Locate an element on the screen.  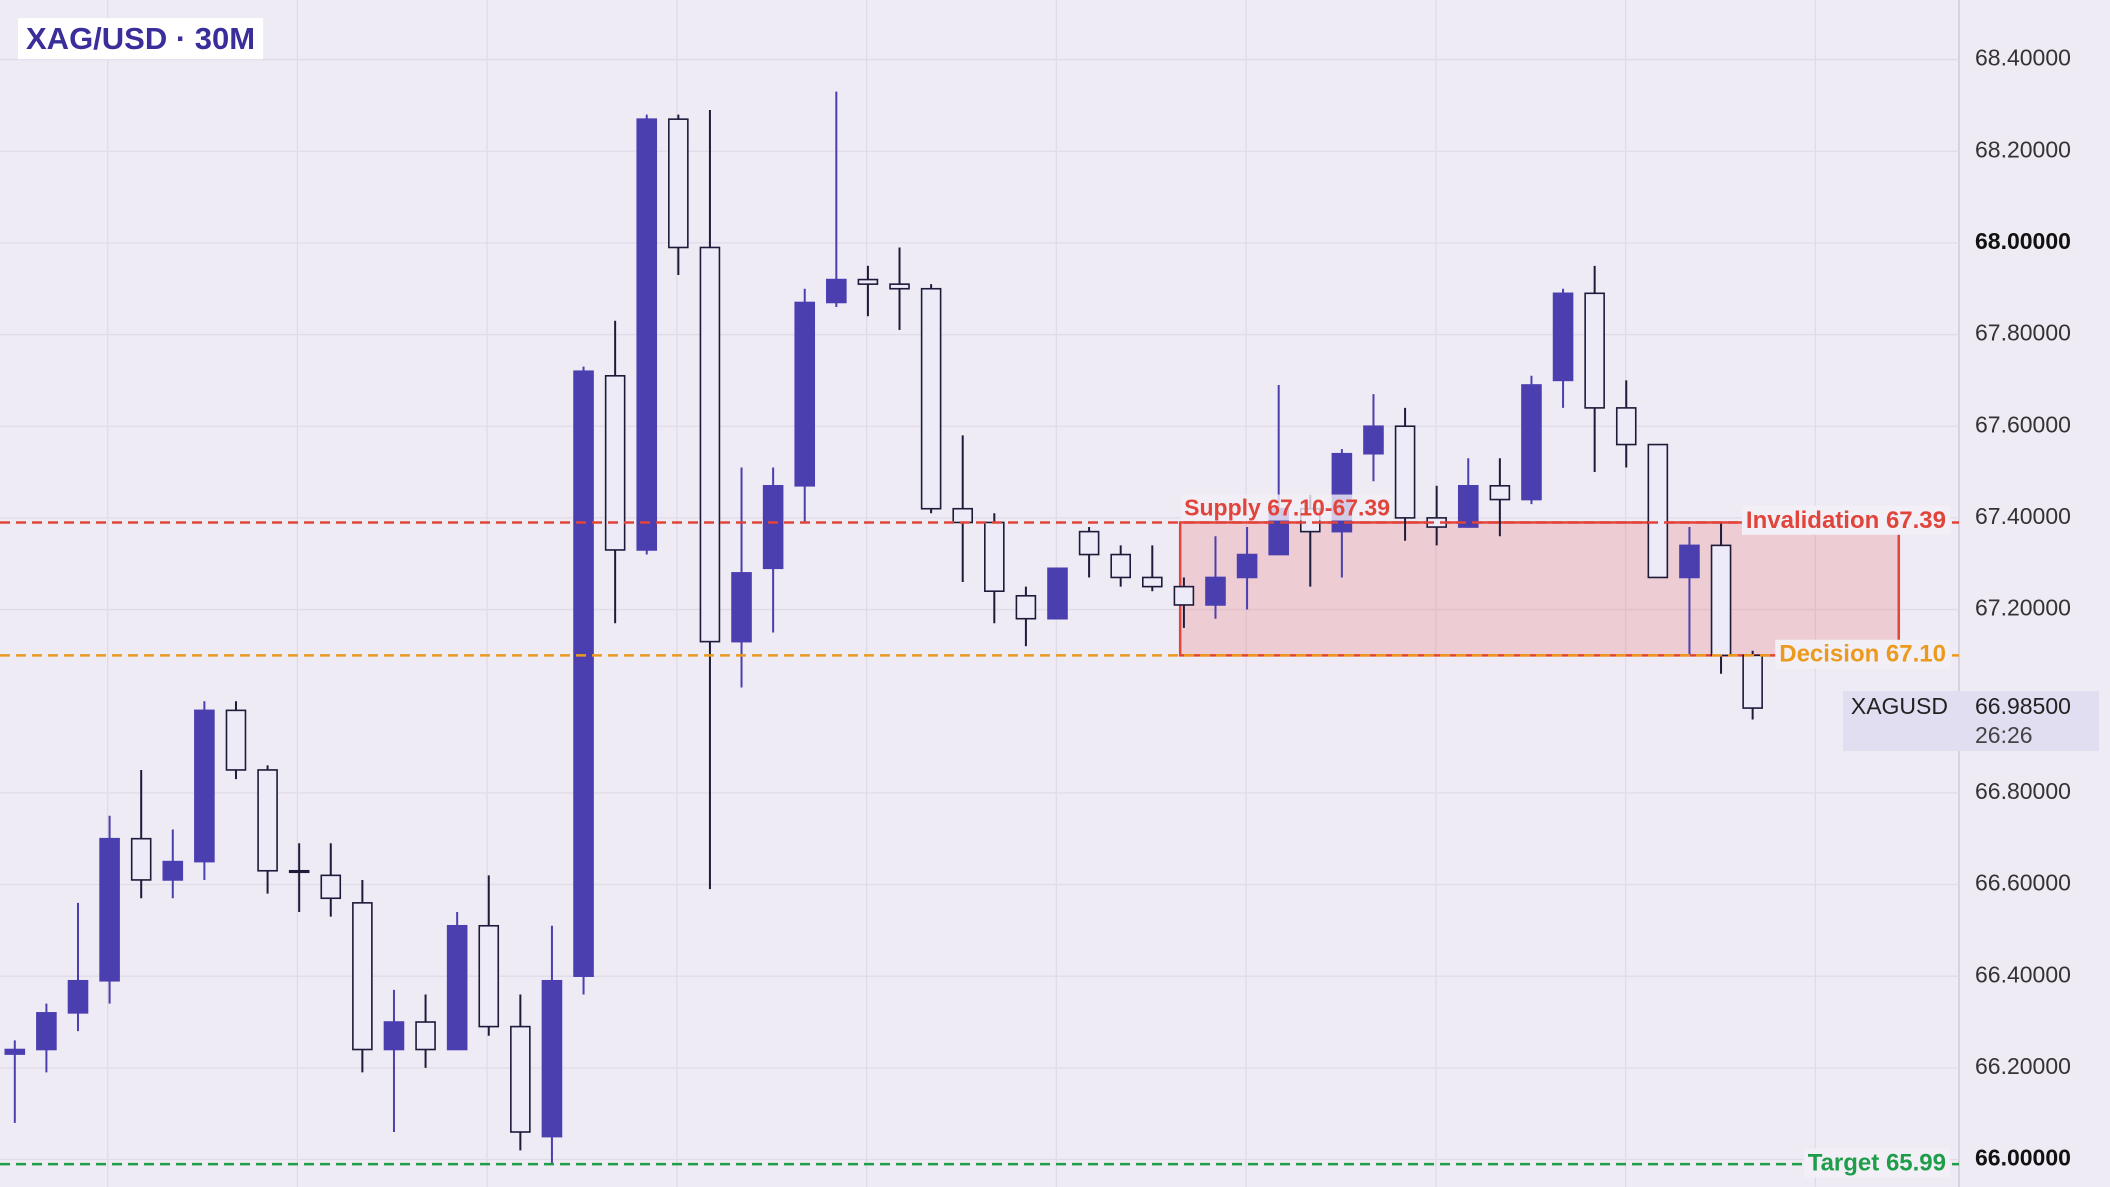
title-bg is located at coordinates (141, 39).